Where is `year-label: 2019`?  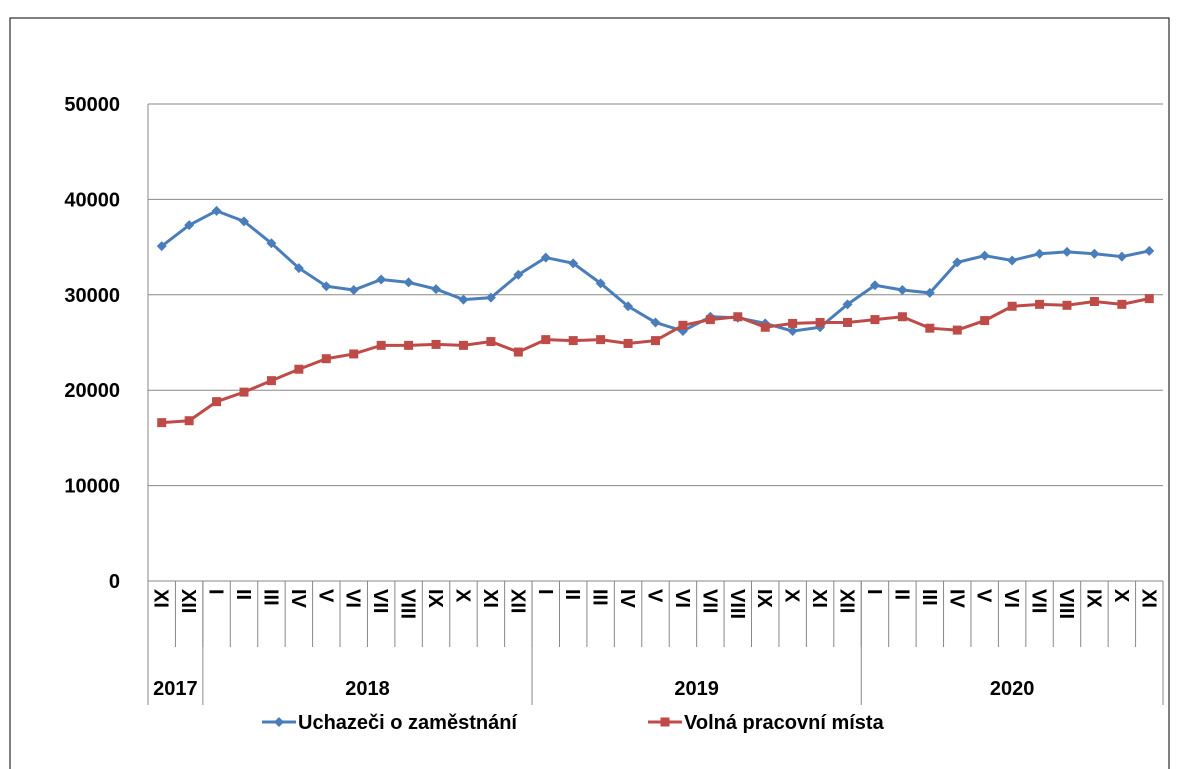
year-label: 2019 is located at coordinates (696, 689).